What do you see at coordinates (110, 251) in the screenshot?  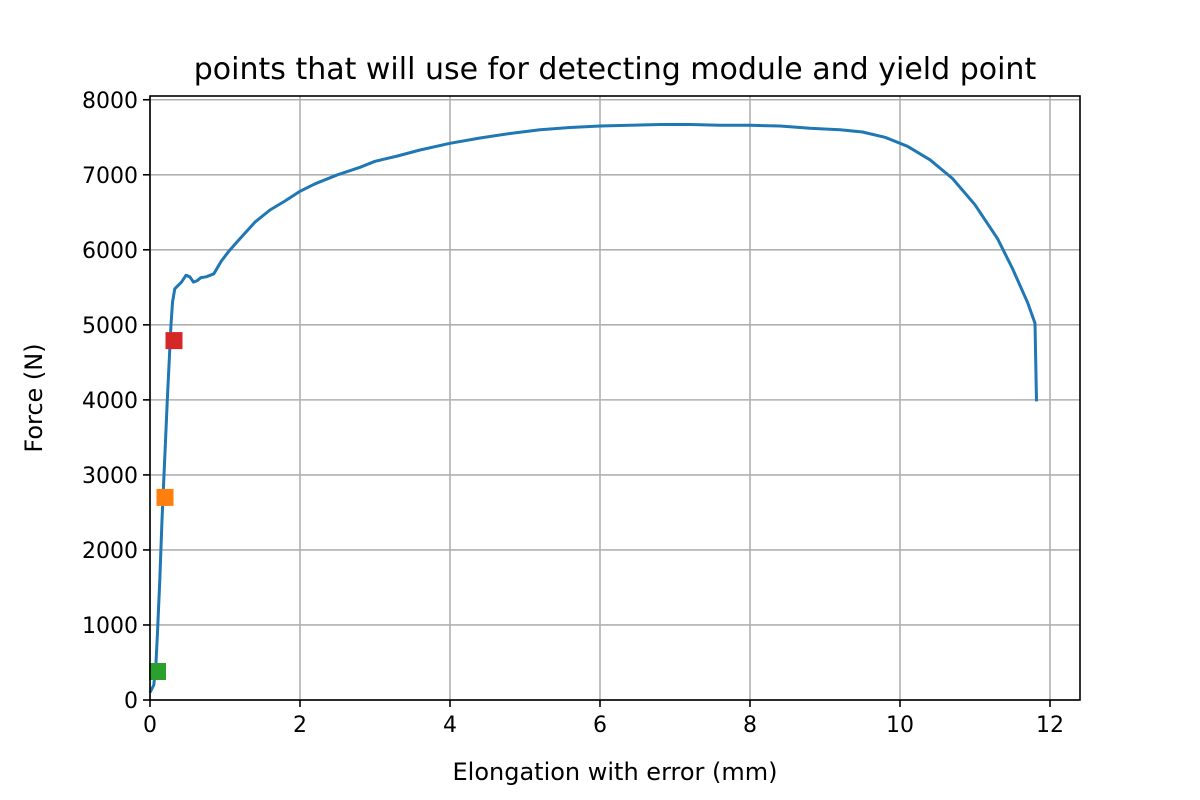 I see `y-tick-label: 6000` at bounding box center [110, 251].